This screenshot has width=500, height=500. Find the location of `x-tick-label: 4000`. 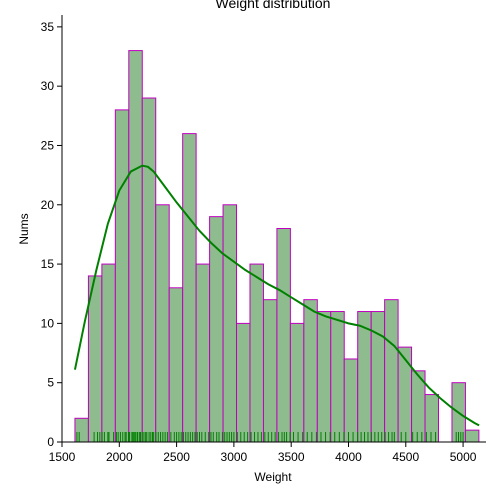

x-tick-label: 4000 is located at coordinates (348, 457).